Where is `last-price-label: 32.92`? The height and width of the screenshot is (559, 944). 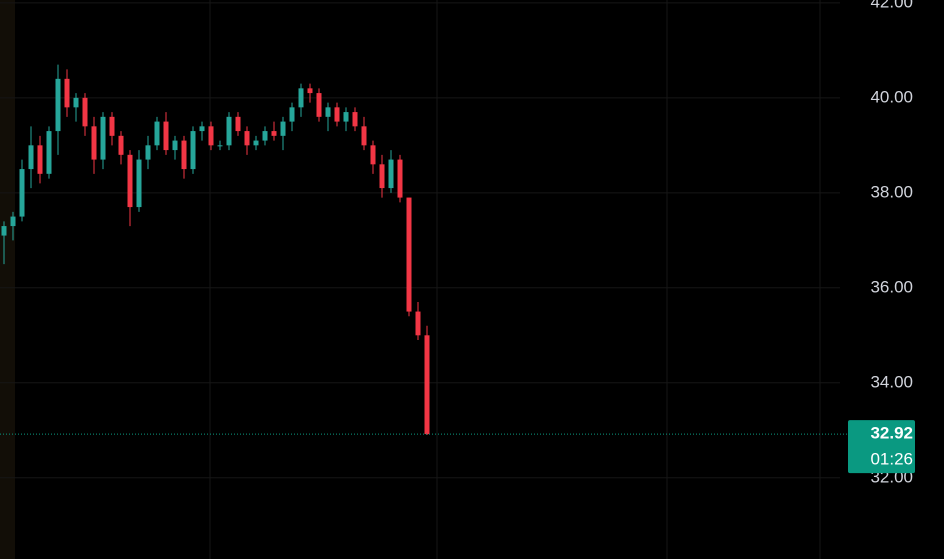
last-price-label: 32.92 is located at coordinates (891, 433).